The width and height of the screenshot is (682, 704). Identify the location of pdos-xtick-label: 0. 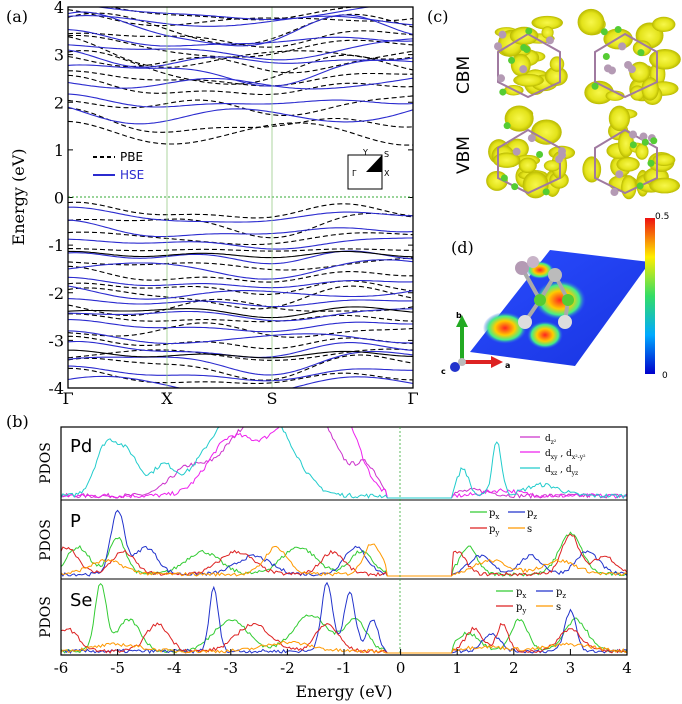
(401, 668).